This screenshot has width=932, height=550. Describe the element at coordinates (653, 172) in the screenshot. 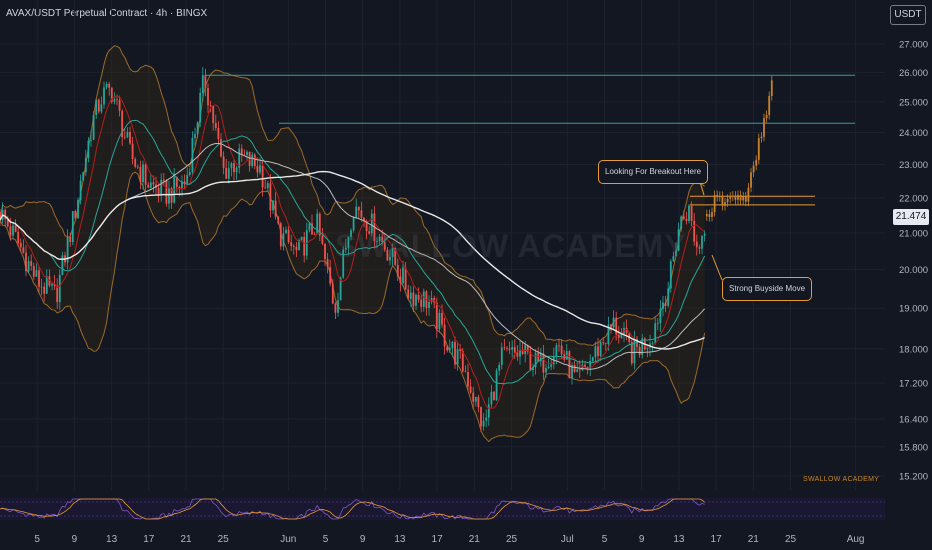

I see `breakout-callout: Looking For Breakout Here` at that location.